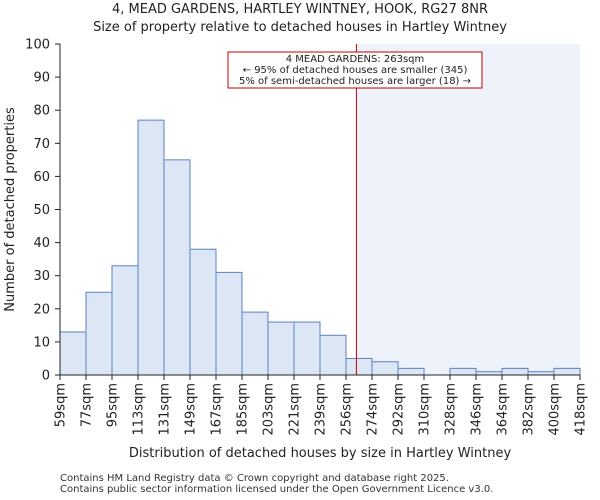 This screenshot has width=600, height=500. I want to click on y-tick-label: 100, so click(37, 45).